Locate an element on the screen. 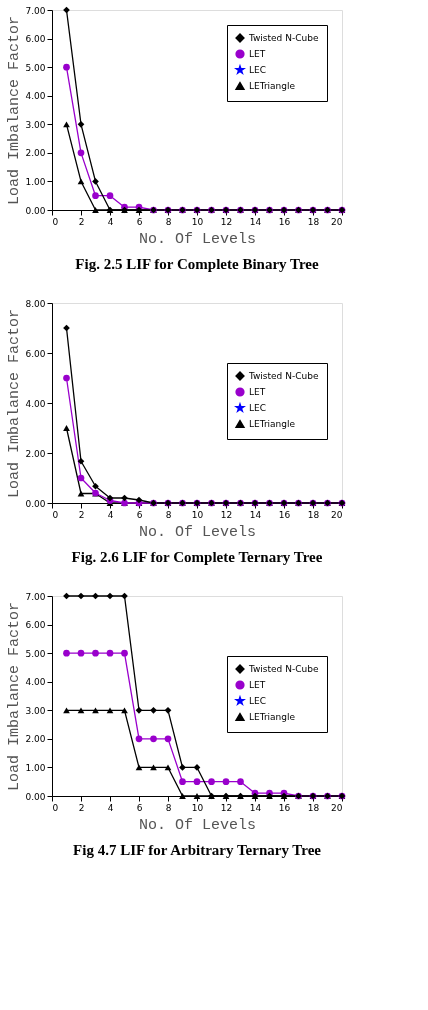 The image size is (428, 1010). y-tick-label: 8.00 is located at coordinates (35, 303).